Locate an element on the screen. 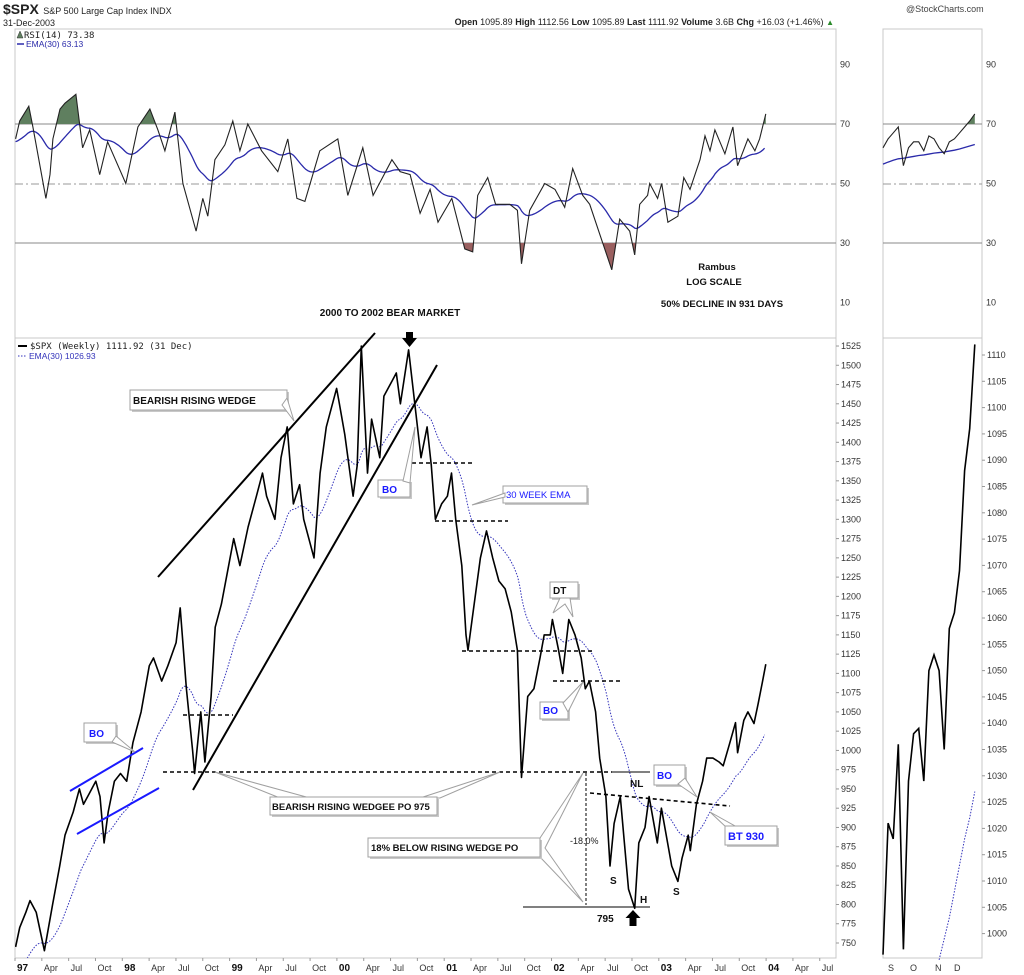 This screenshot has height=975, width=1024. price-tick-label: 1200 is located at coordinates (851, 596).